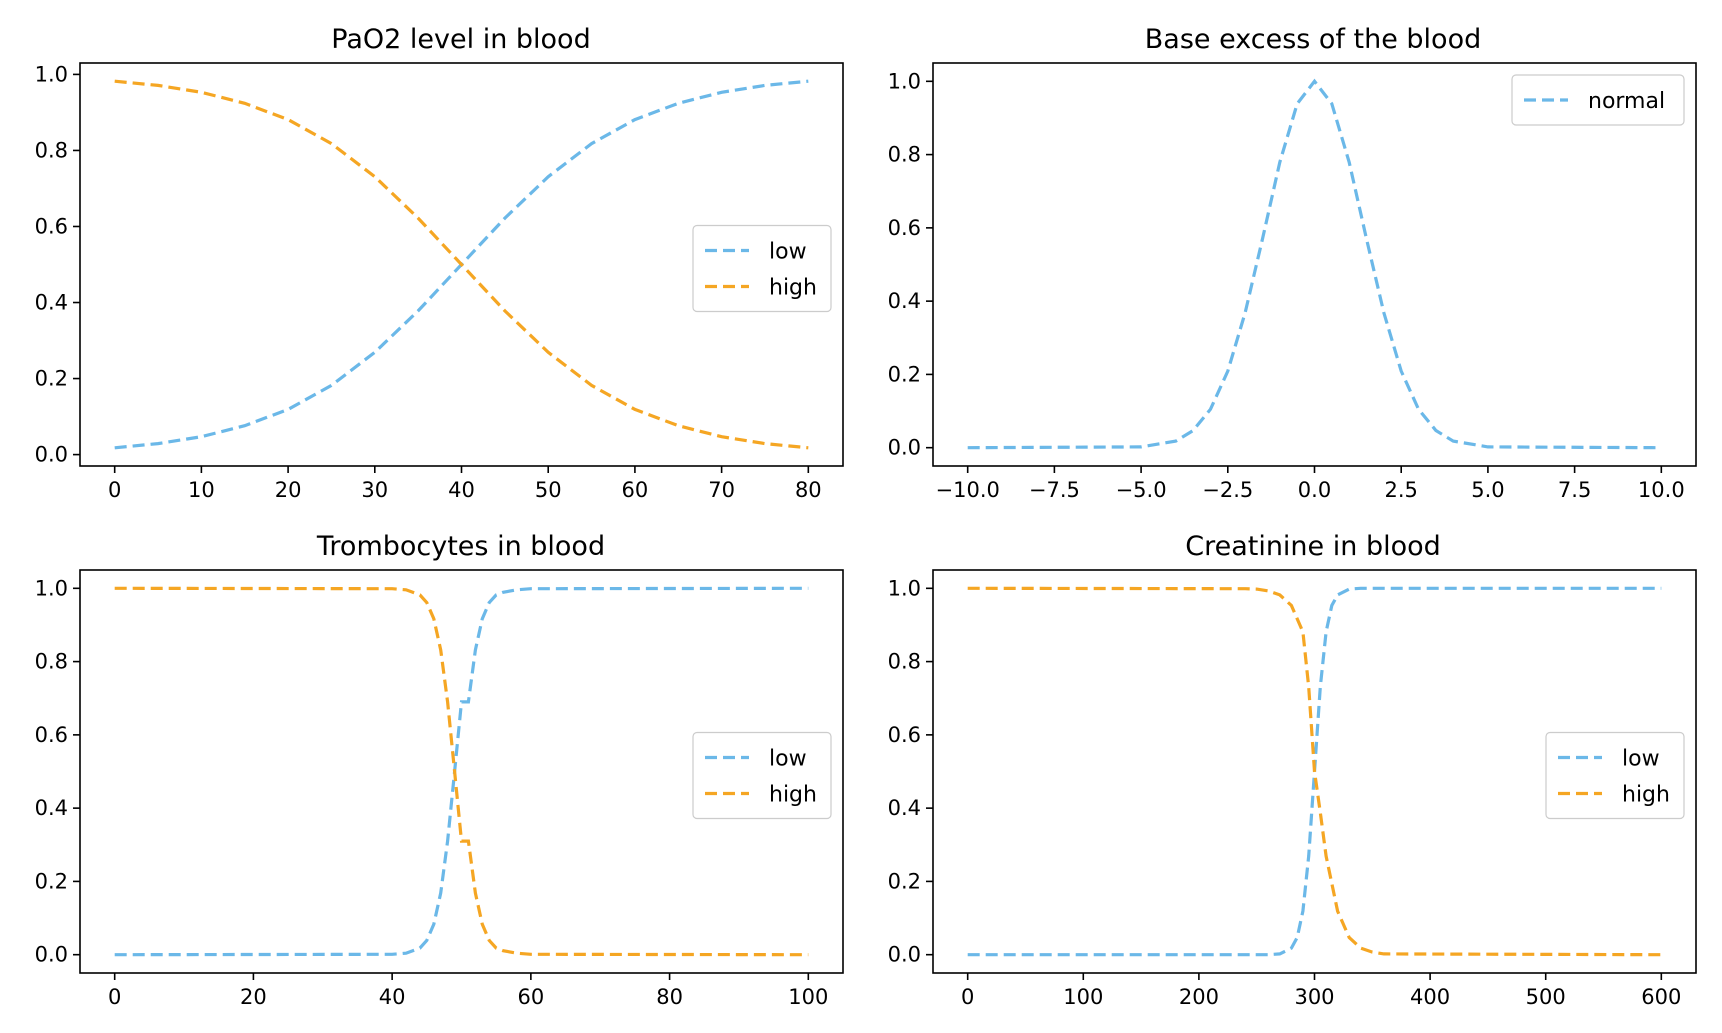 The height and width of the screenshot is (1033, 1722). I want to click on x-tick-label: 600, so click(1661, 997).